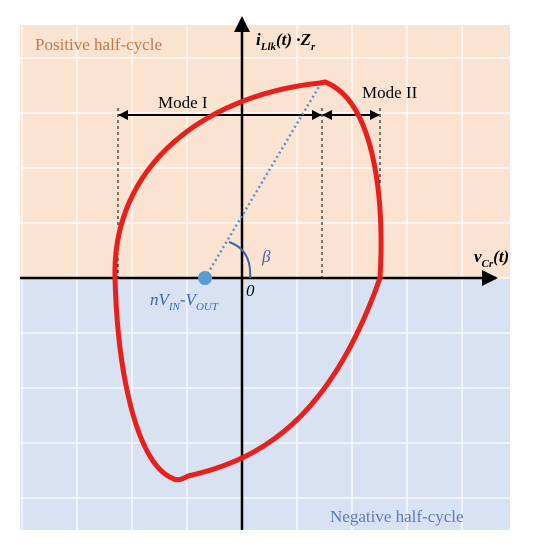 The width and height of the screenshot is (534, 550). Describe the element at coordinates (397, 516) in the screenshot. I see `negative-label: Negative half-cycle` at that location.